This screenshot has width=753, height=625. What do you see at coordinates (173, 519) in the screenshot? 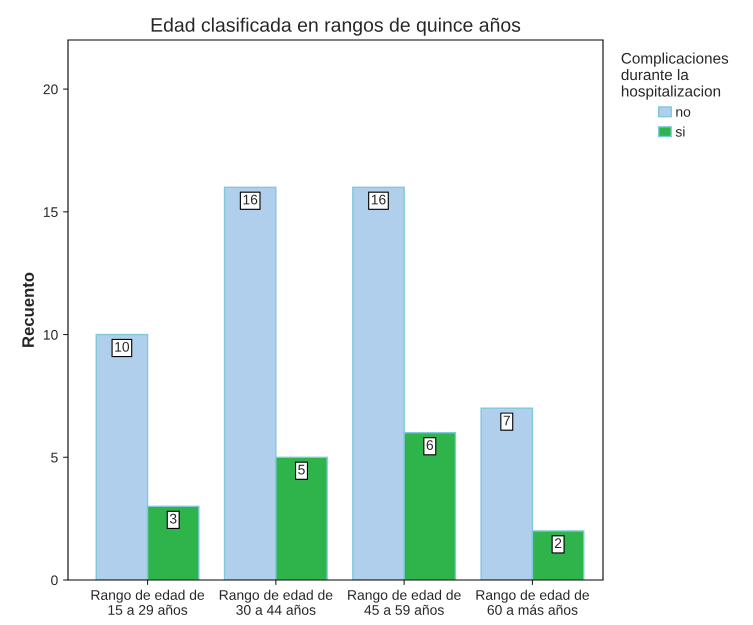
I see `data-label: 3` at bounding box center [173, 519].